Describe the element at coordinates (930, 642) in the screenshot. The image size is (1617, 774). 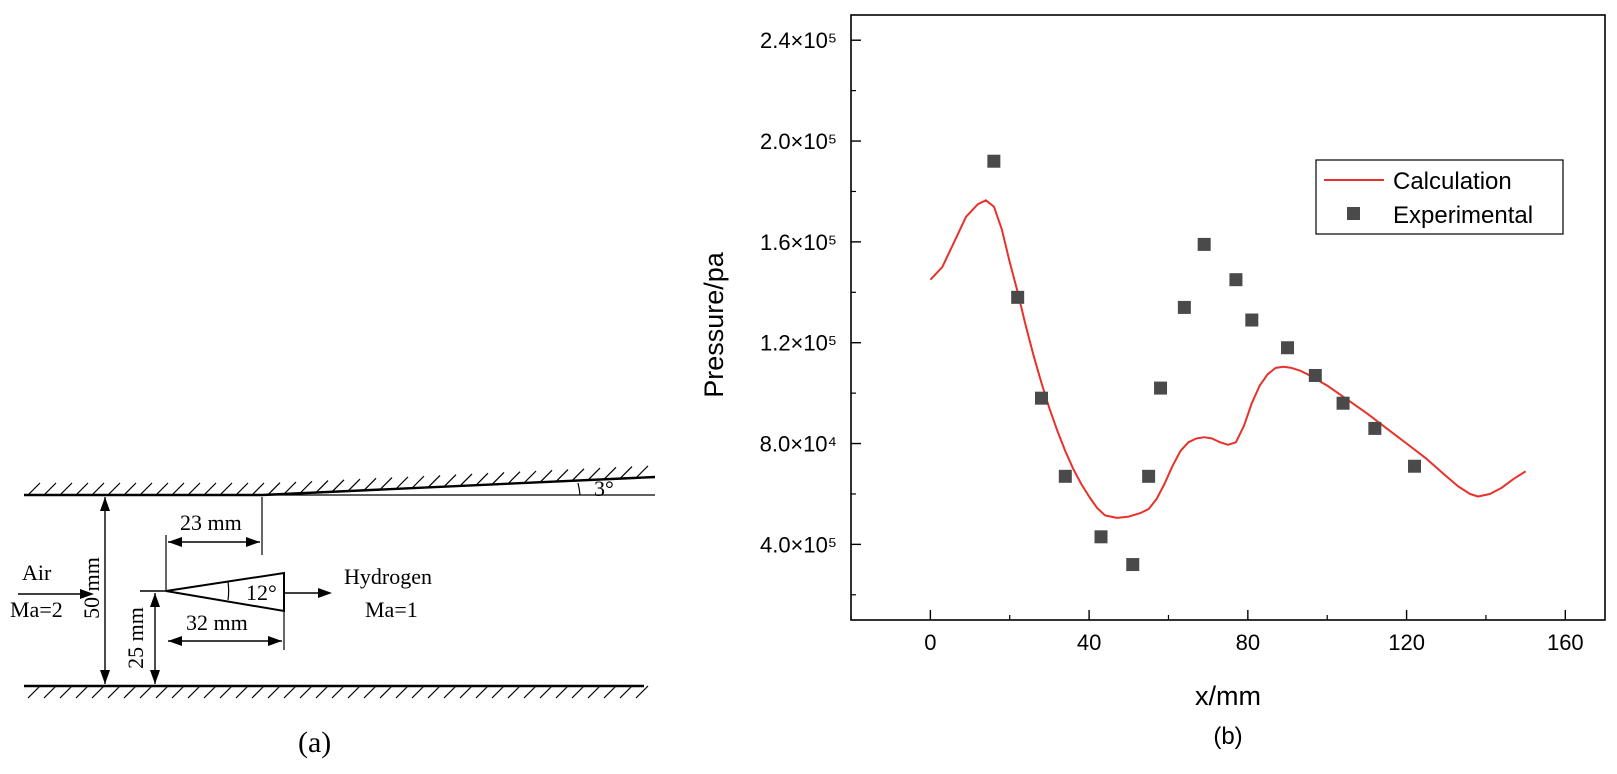
I see `x-tick-label: 0` at that location.